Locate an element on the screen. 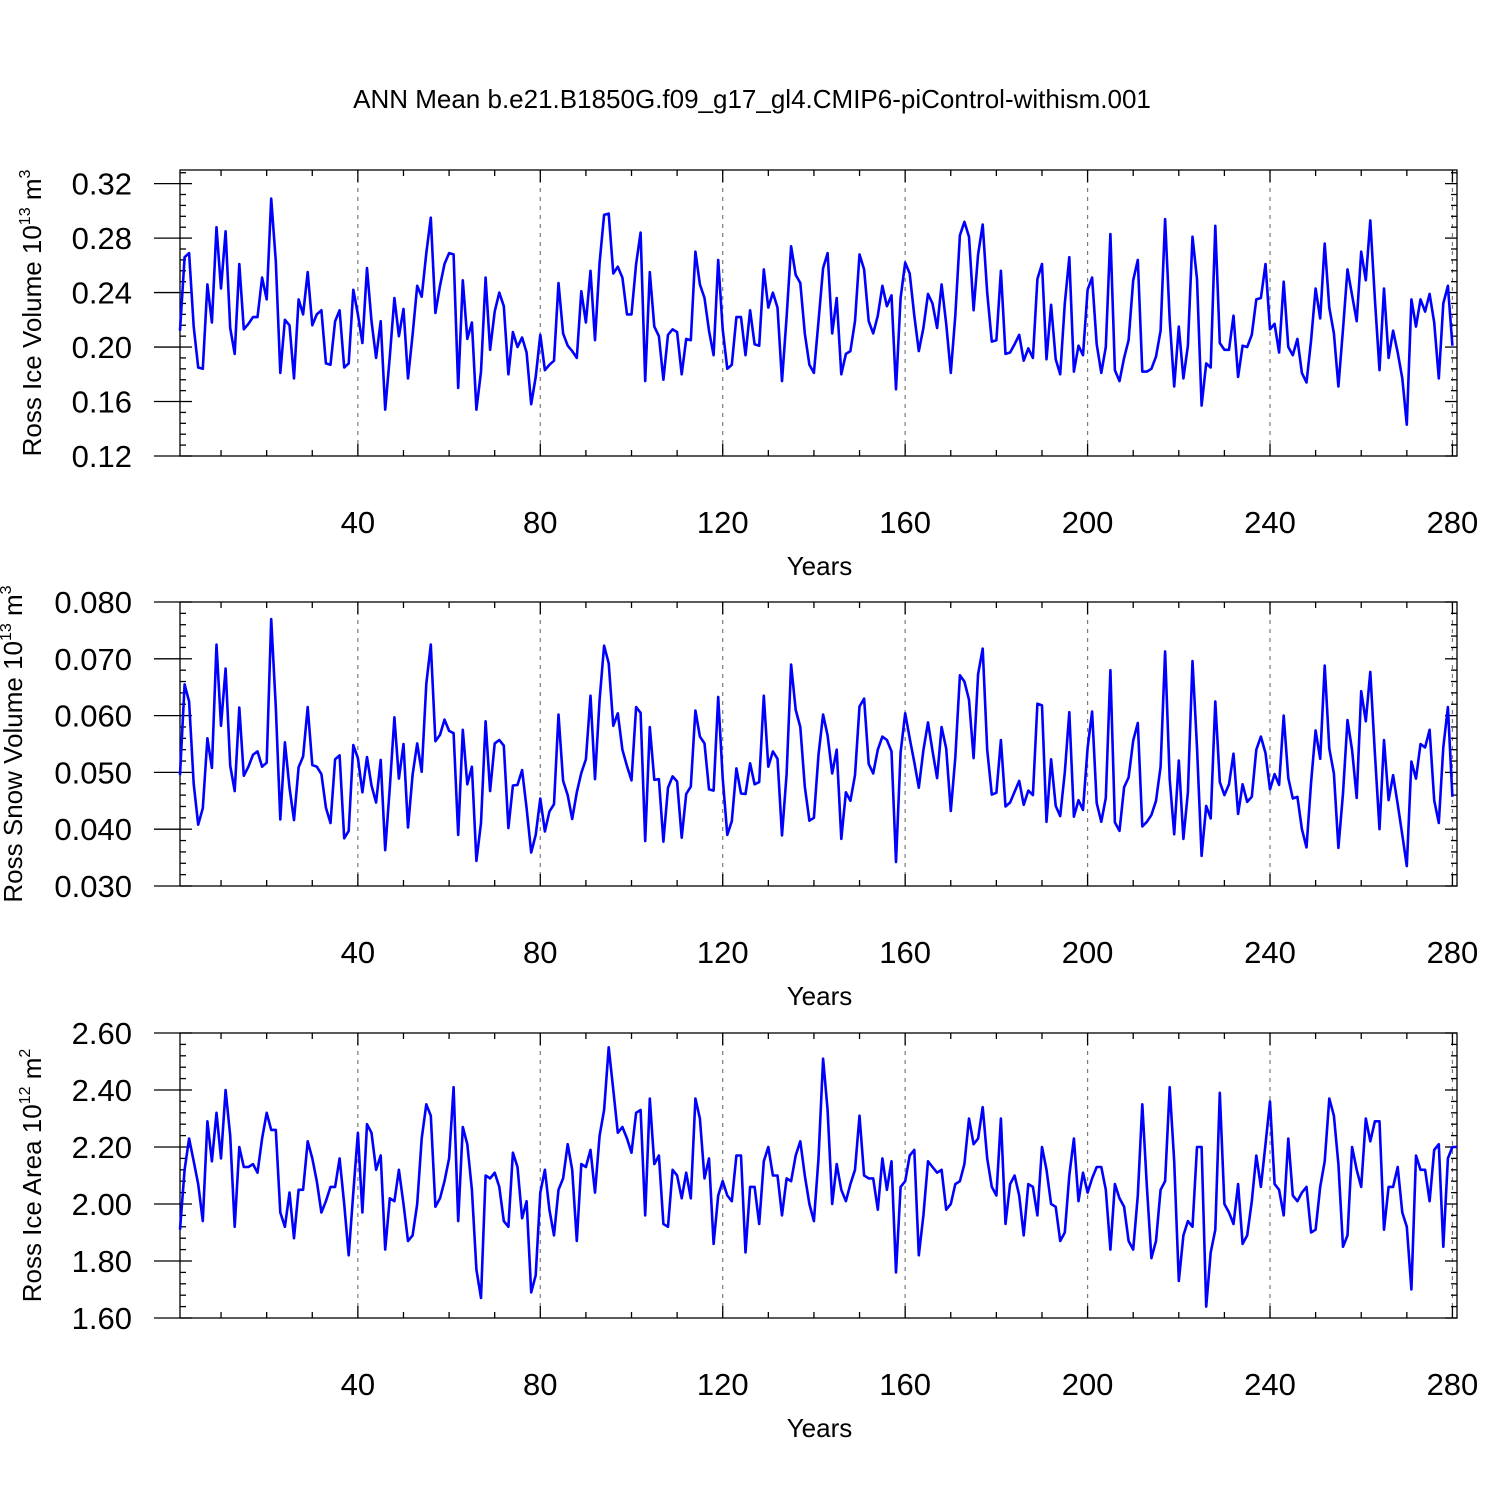 The height and width of the screenshot is (1500, 1500). snow-volume-y-axis-title-part: Ross Snow Volume 10 is located at coordinates (14, 772).